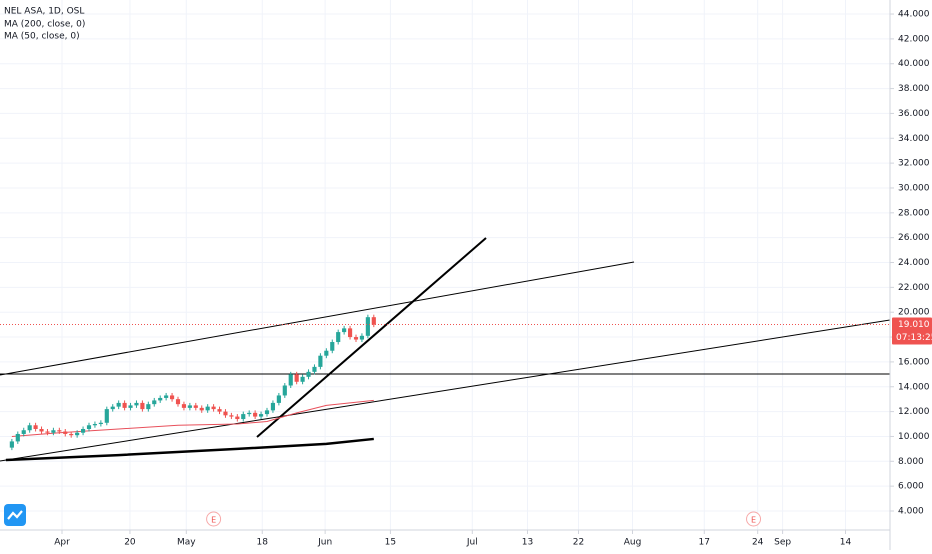  I want to click on y-tick-label: 30.000, so click(914, 188).